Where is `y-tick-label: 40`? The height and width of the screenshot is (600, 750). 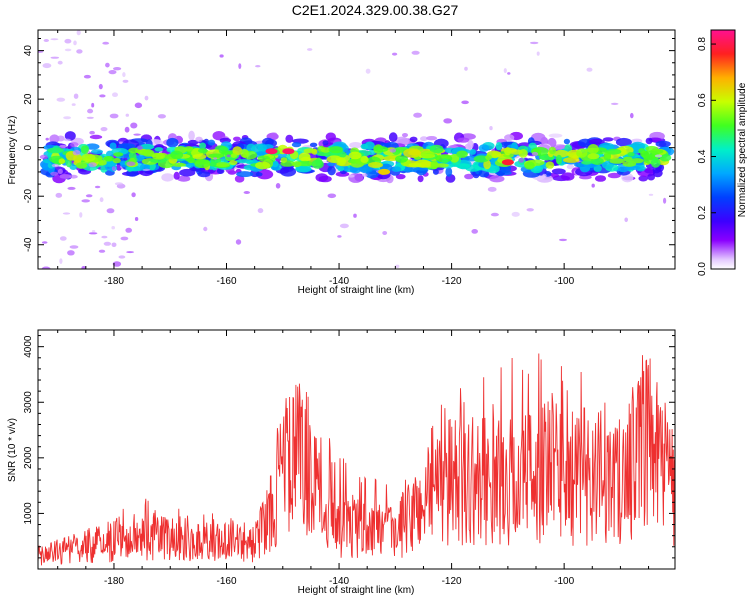 y-tick-label: 40 is located at coordinates (28, 51).